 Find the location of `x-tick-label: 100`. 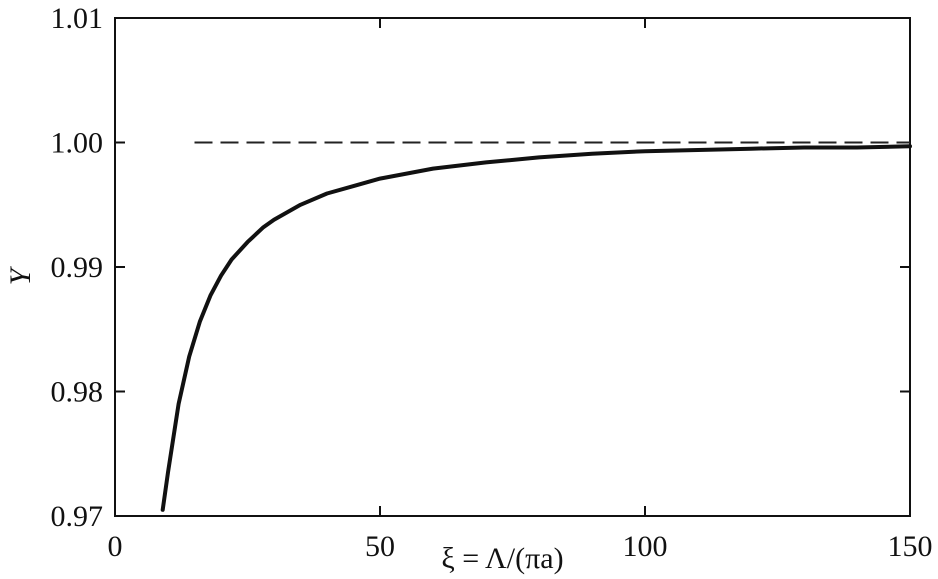

x-tick-label: 100 is located at coordinates (645, 546).